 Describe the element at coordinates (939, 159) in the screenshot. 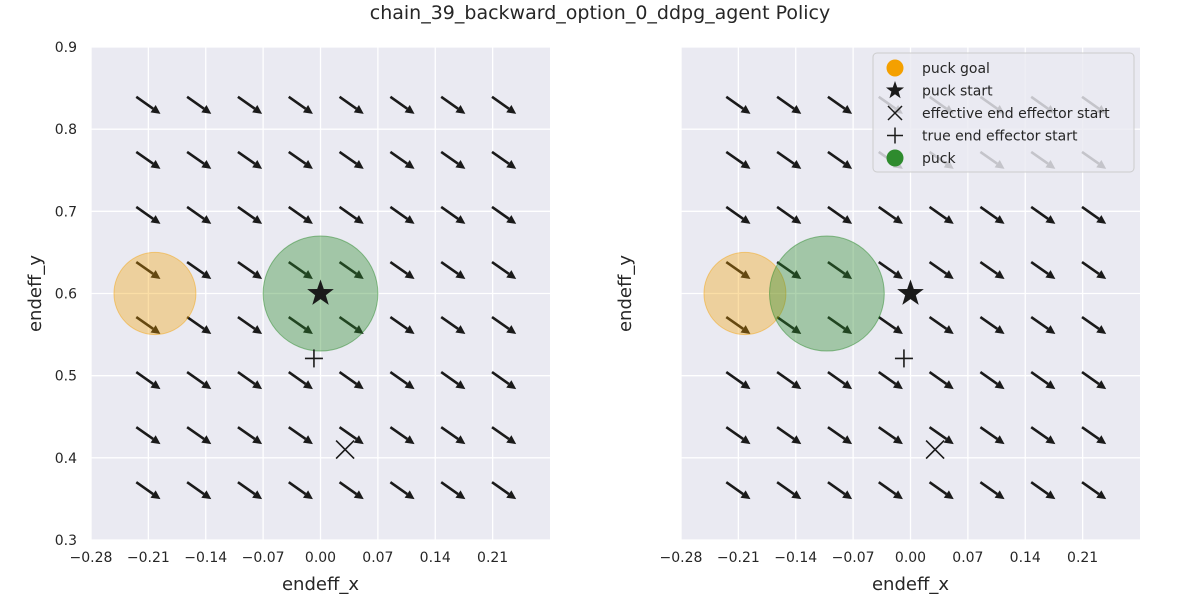

I see `legend-label: puck` at that location.